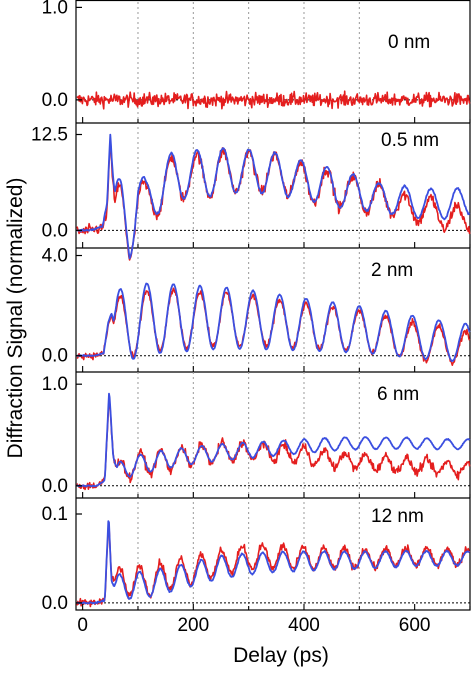  What do you see at coordinates (397, 516) in the screenshot?
I see `panel-label: 12 nm` at bounding box center [397, 516].